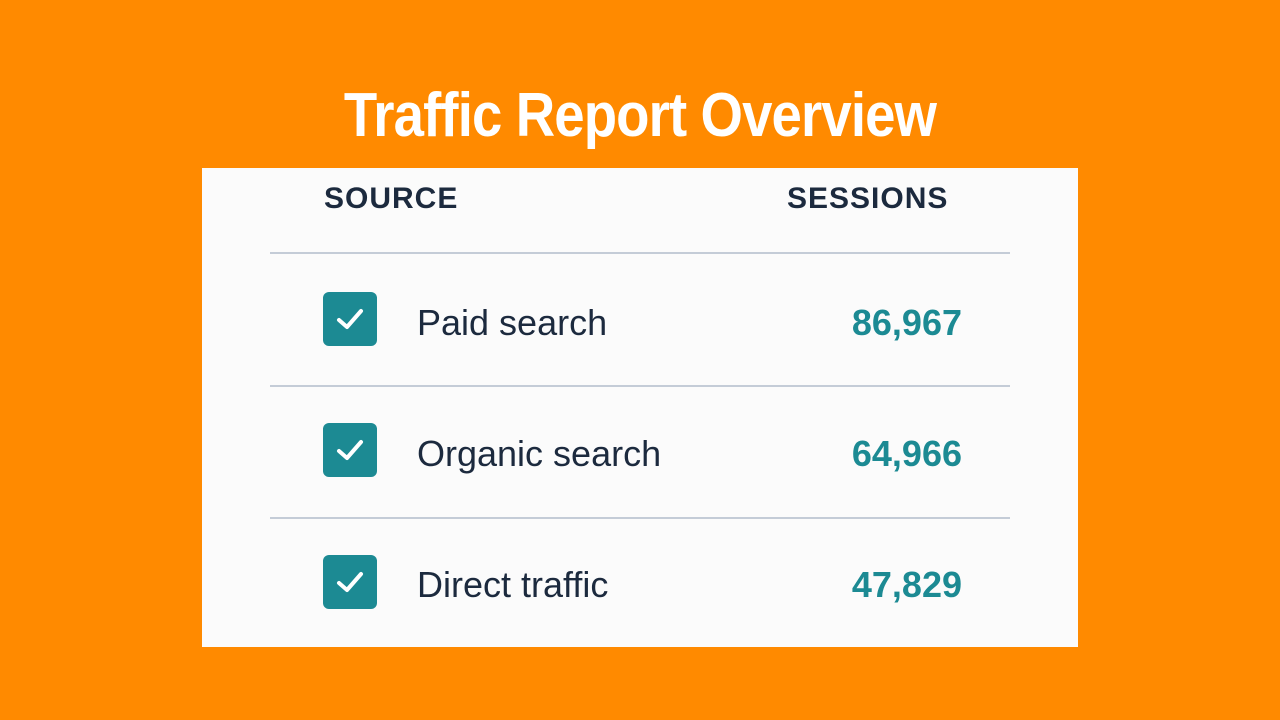  Describe the element at coordinates (391, 198) in the screenshot. I see `column-header-source: SOURCE` at that location.